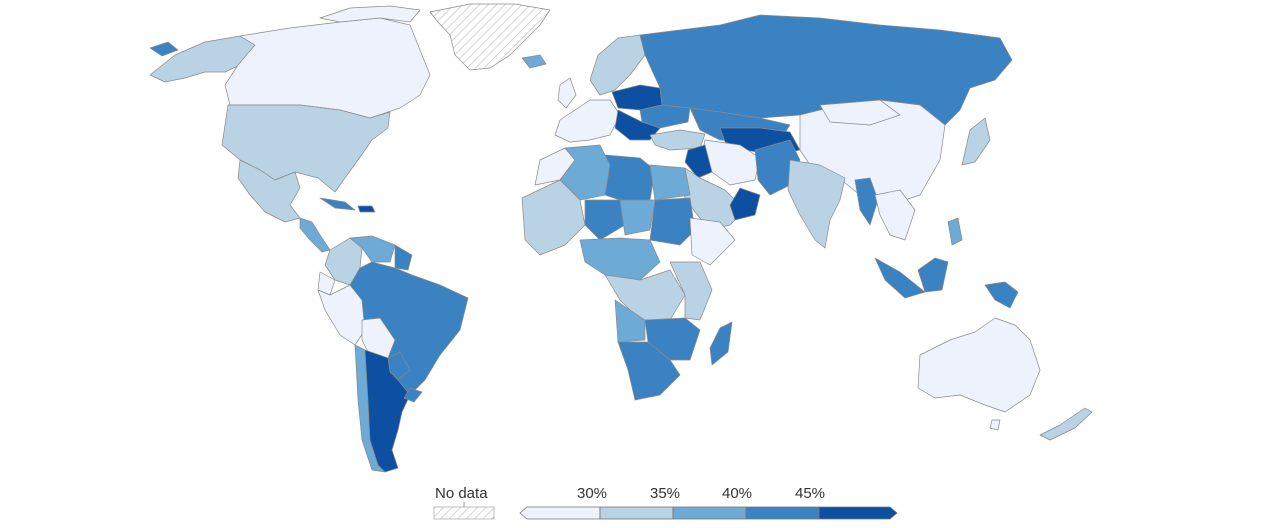 The height and width of the screenshot is (528, 1261). Describe the element at coordinates (553, 217) in the screenshot. I see `region-west-africa` at that location.